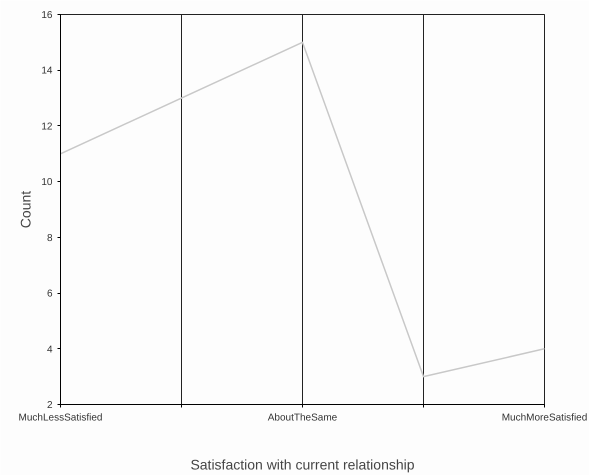  I want to click on x-axis-title: Satisfaction with current relationship, so click(302, 464).